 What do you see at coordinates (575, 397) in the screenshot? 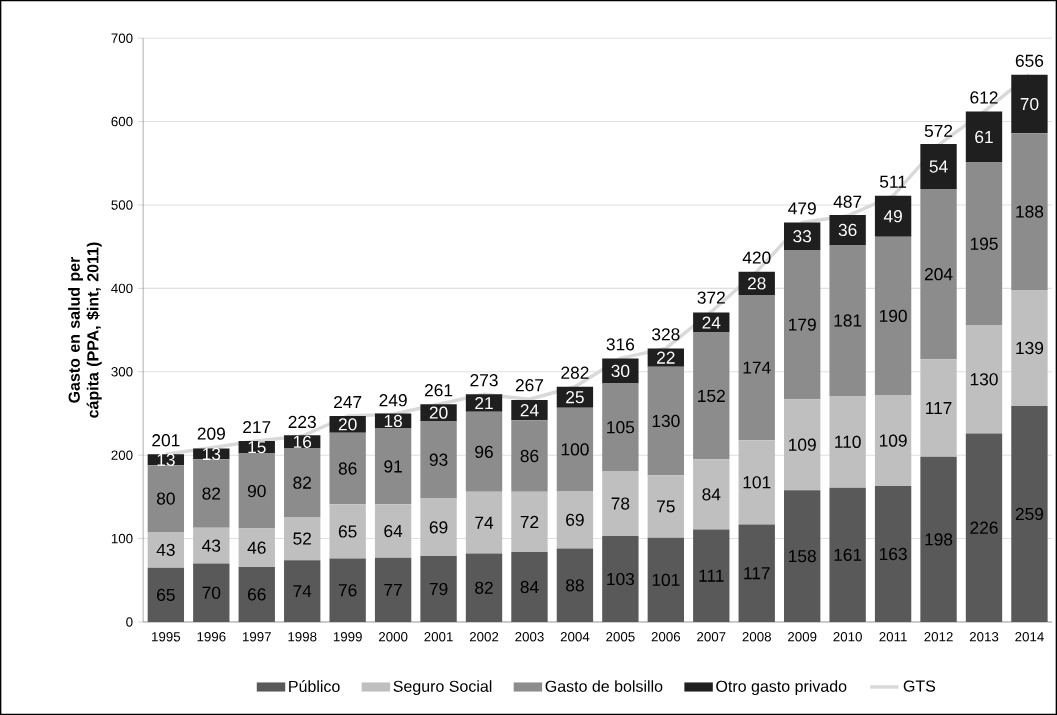
I see `data-label: 25` at bounding box center [575, 397].